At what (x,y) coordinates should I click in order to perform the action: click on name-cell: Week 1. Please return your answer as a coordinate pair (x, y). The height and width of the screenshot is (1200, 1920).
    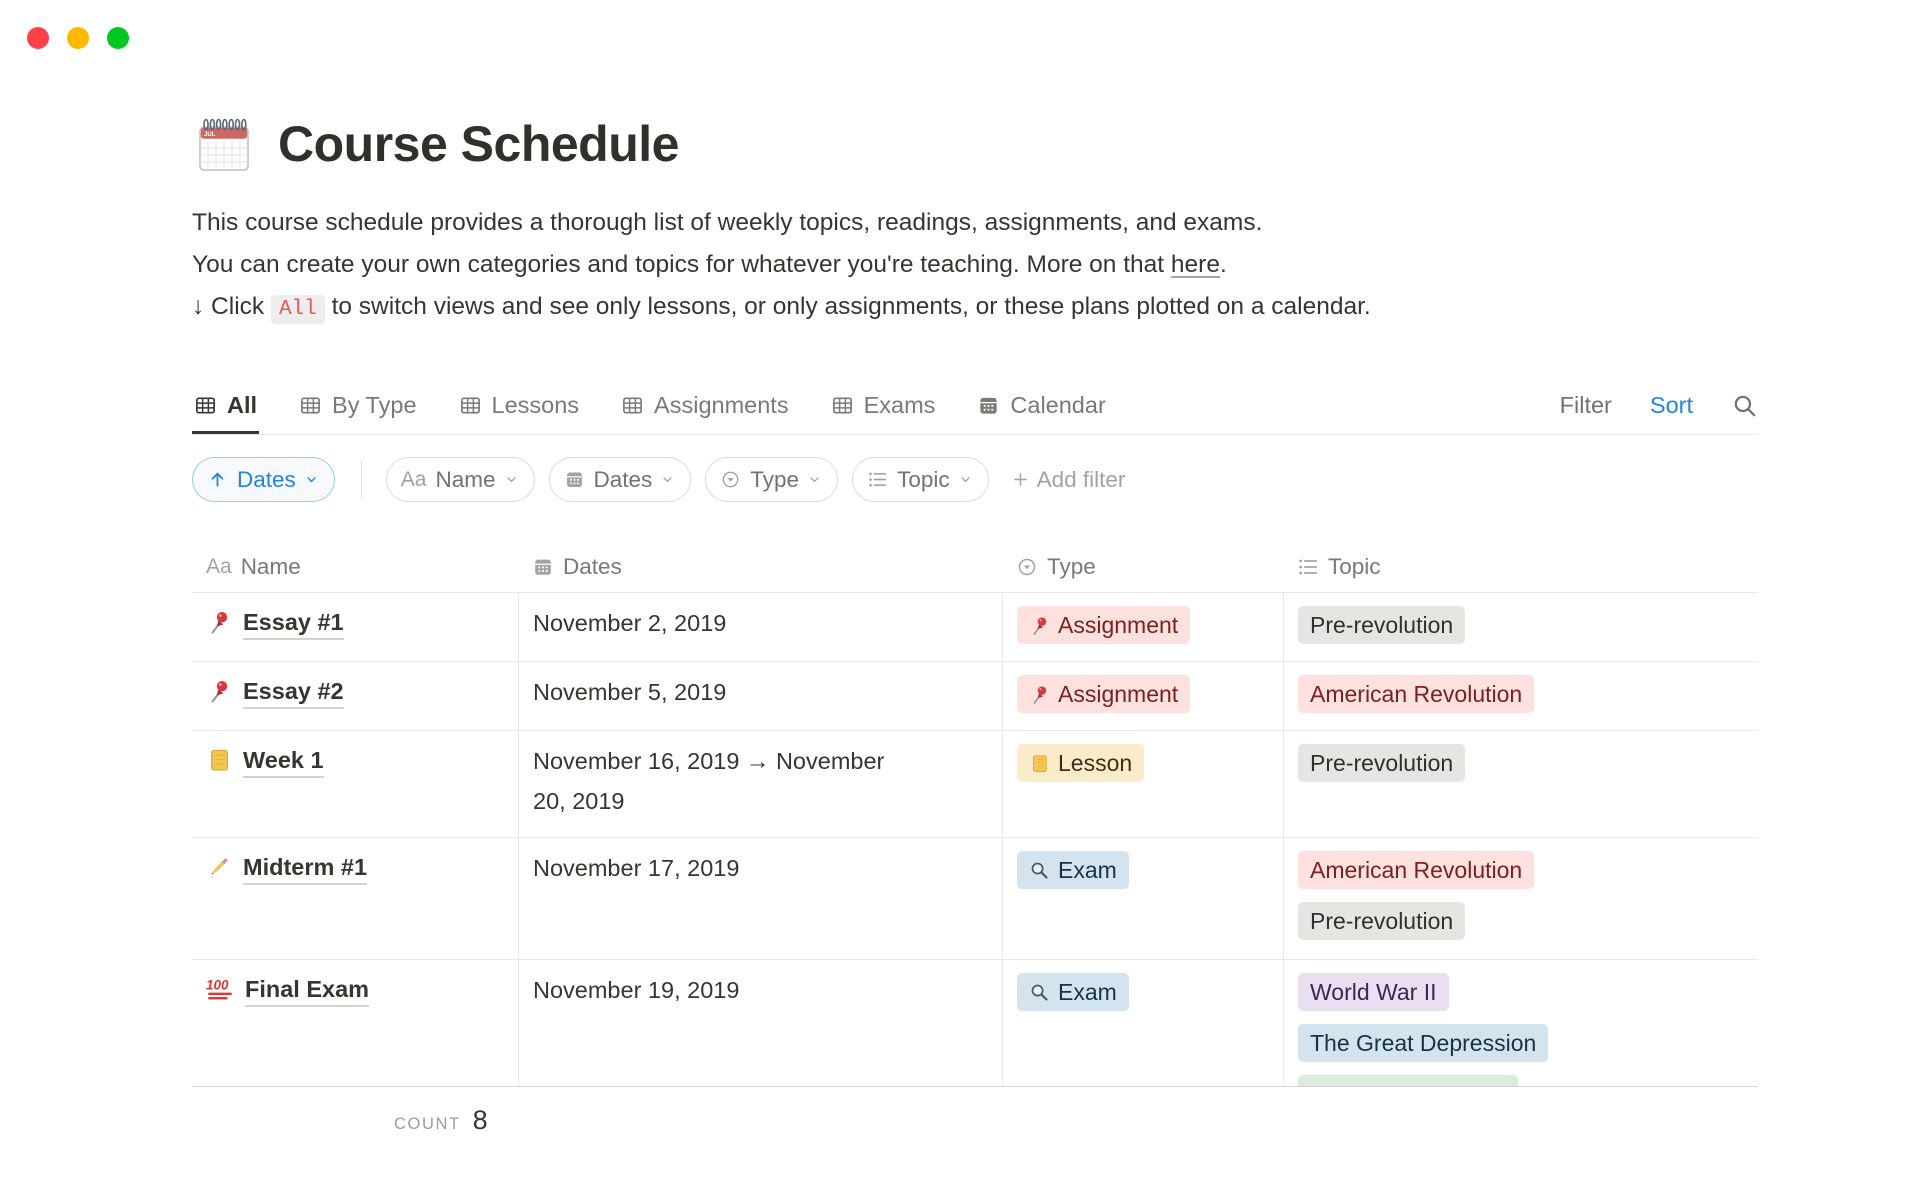
    Looking at the image, I should click on (355, 784).